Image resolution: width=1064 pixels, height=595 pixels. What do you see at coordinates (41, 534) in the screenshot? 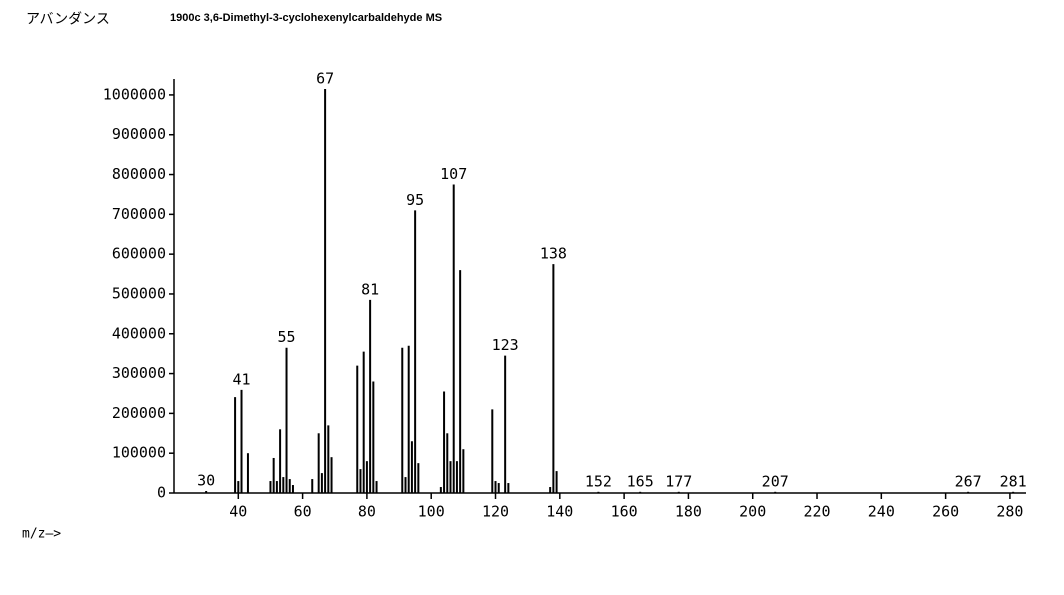
I see `x-axis-label: m/z—>` at bounding box center [41, 534].